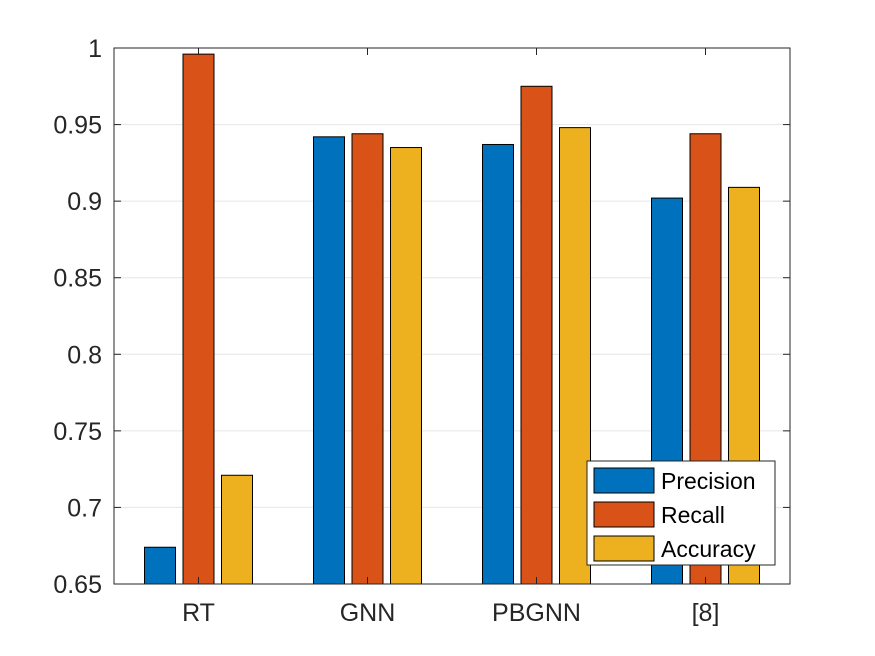 The width and height of the screenshot is (875, 656). I want to click on x-tick-label: PBGNN, so click(536, 613).